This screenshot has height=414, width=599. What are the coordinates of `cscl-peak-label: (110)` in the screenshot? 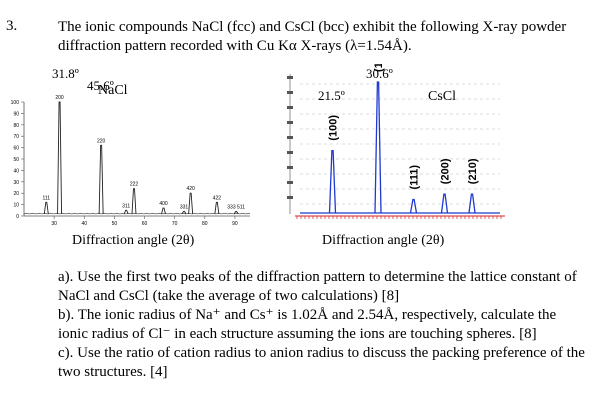 It's located at (379, 68).